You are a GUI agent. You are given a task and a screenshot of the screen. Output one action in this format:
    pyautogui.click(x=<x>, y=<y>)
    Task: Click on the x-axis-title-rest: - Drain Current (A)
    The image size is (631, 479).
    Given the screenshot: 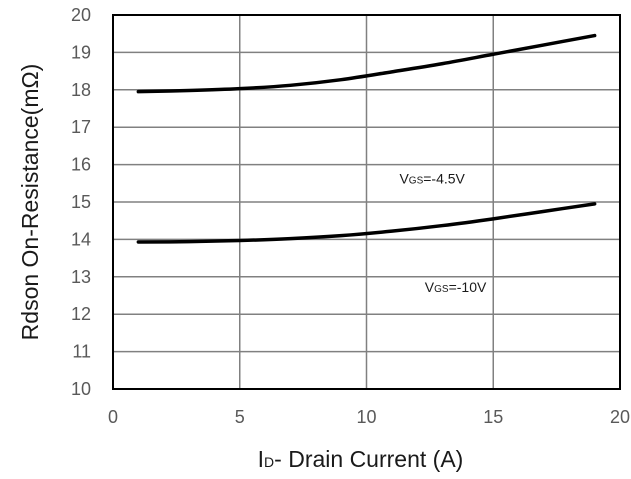 What is the action you would take?
    pyautogui.click(x=368, y=459)
    